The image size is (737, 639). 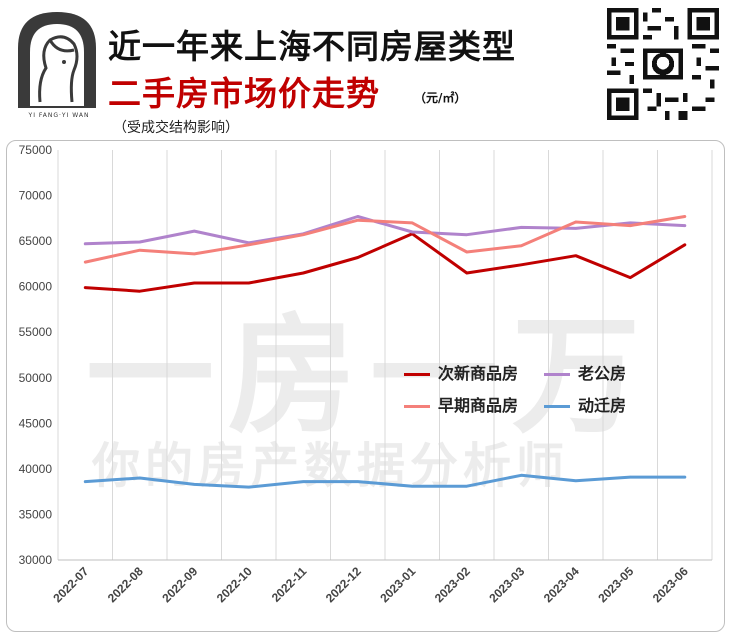 I want to click on y-tick-label: 65000, so click(x=36, y=241).